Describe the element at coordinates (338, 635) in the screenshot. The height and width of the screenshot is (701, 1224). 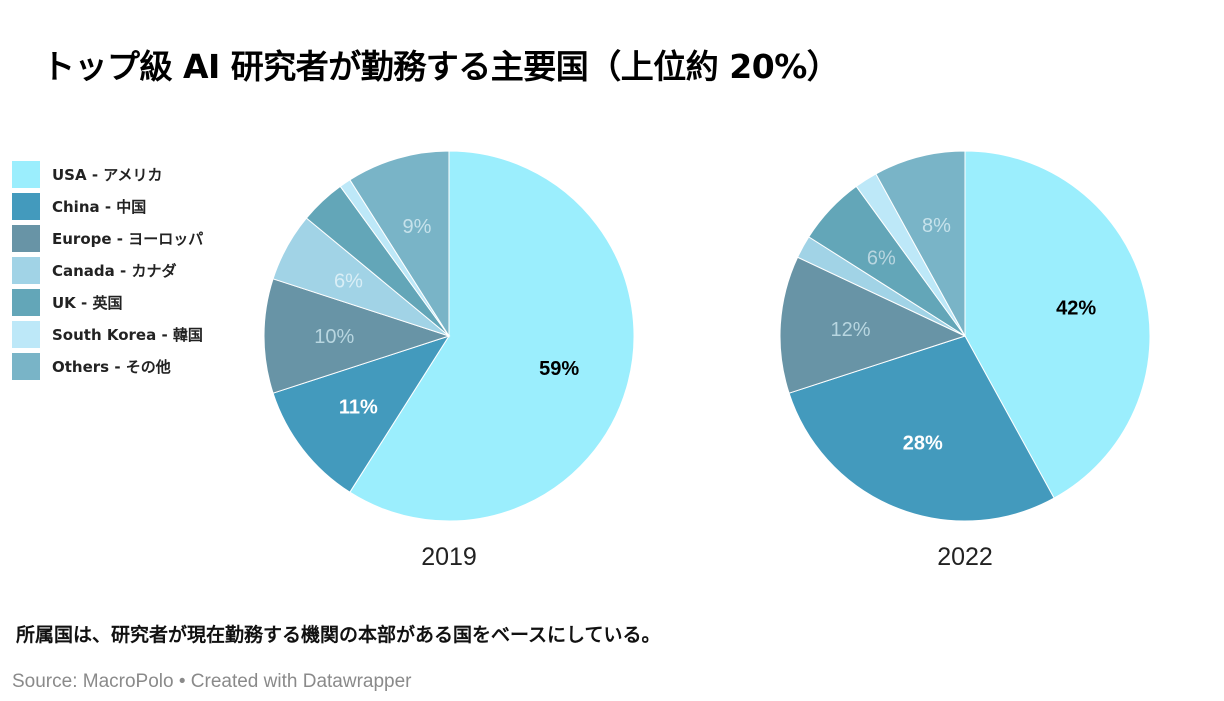
I see `chart-note: 所属国は、研究者が現在勤務する機関の本部がある国をベースにしている。` at that location.